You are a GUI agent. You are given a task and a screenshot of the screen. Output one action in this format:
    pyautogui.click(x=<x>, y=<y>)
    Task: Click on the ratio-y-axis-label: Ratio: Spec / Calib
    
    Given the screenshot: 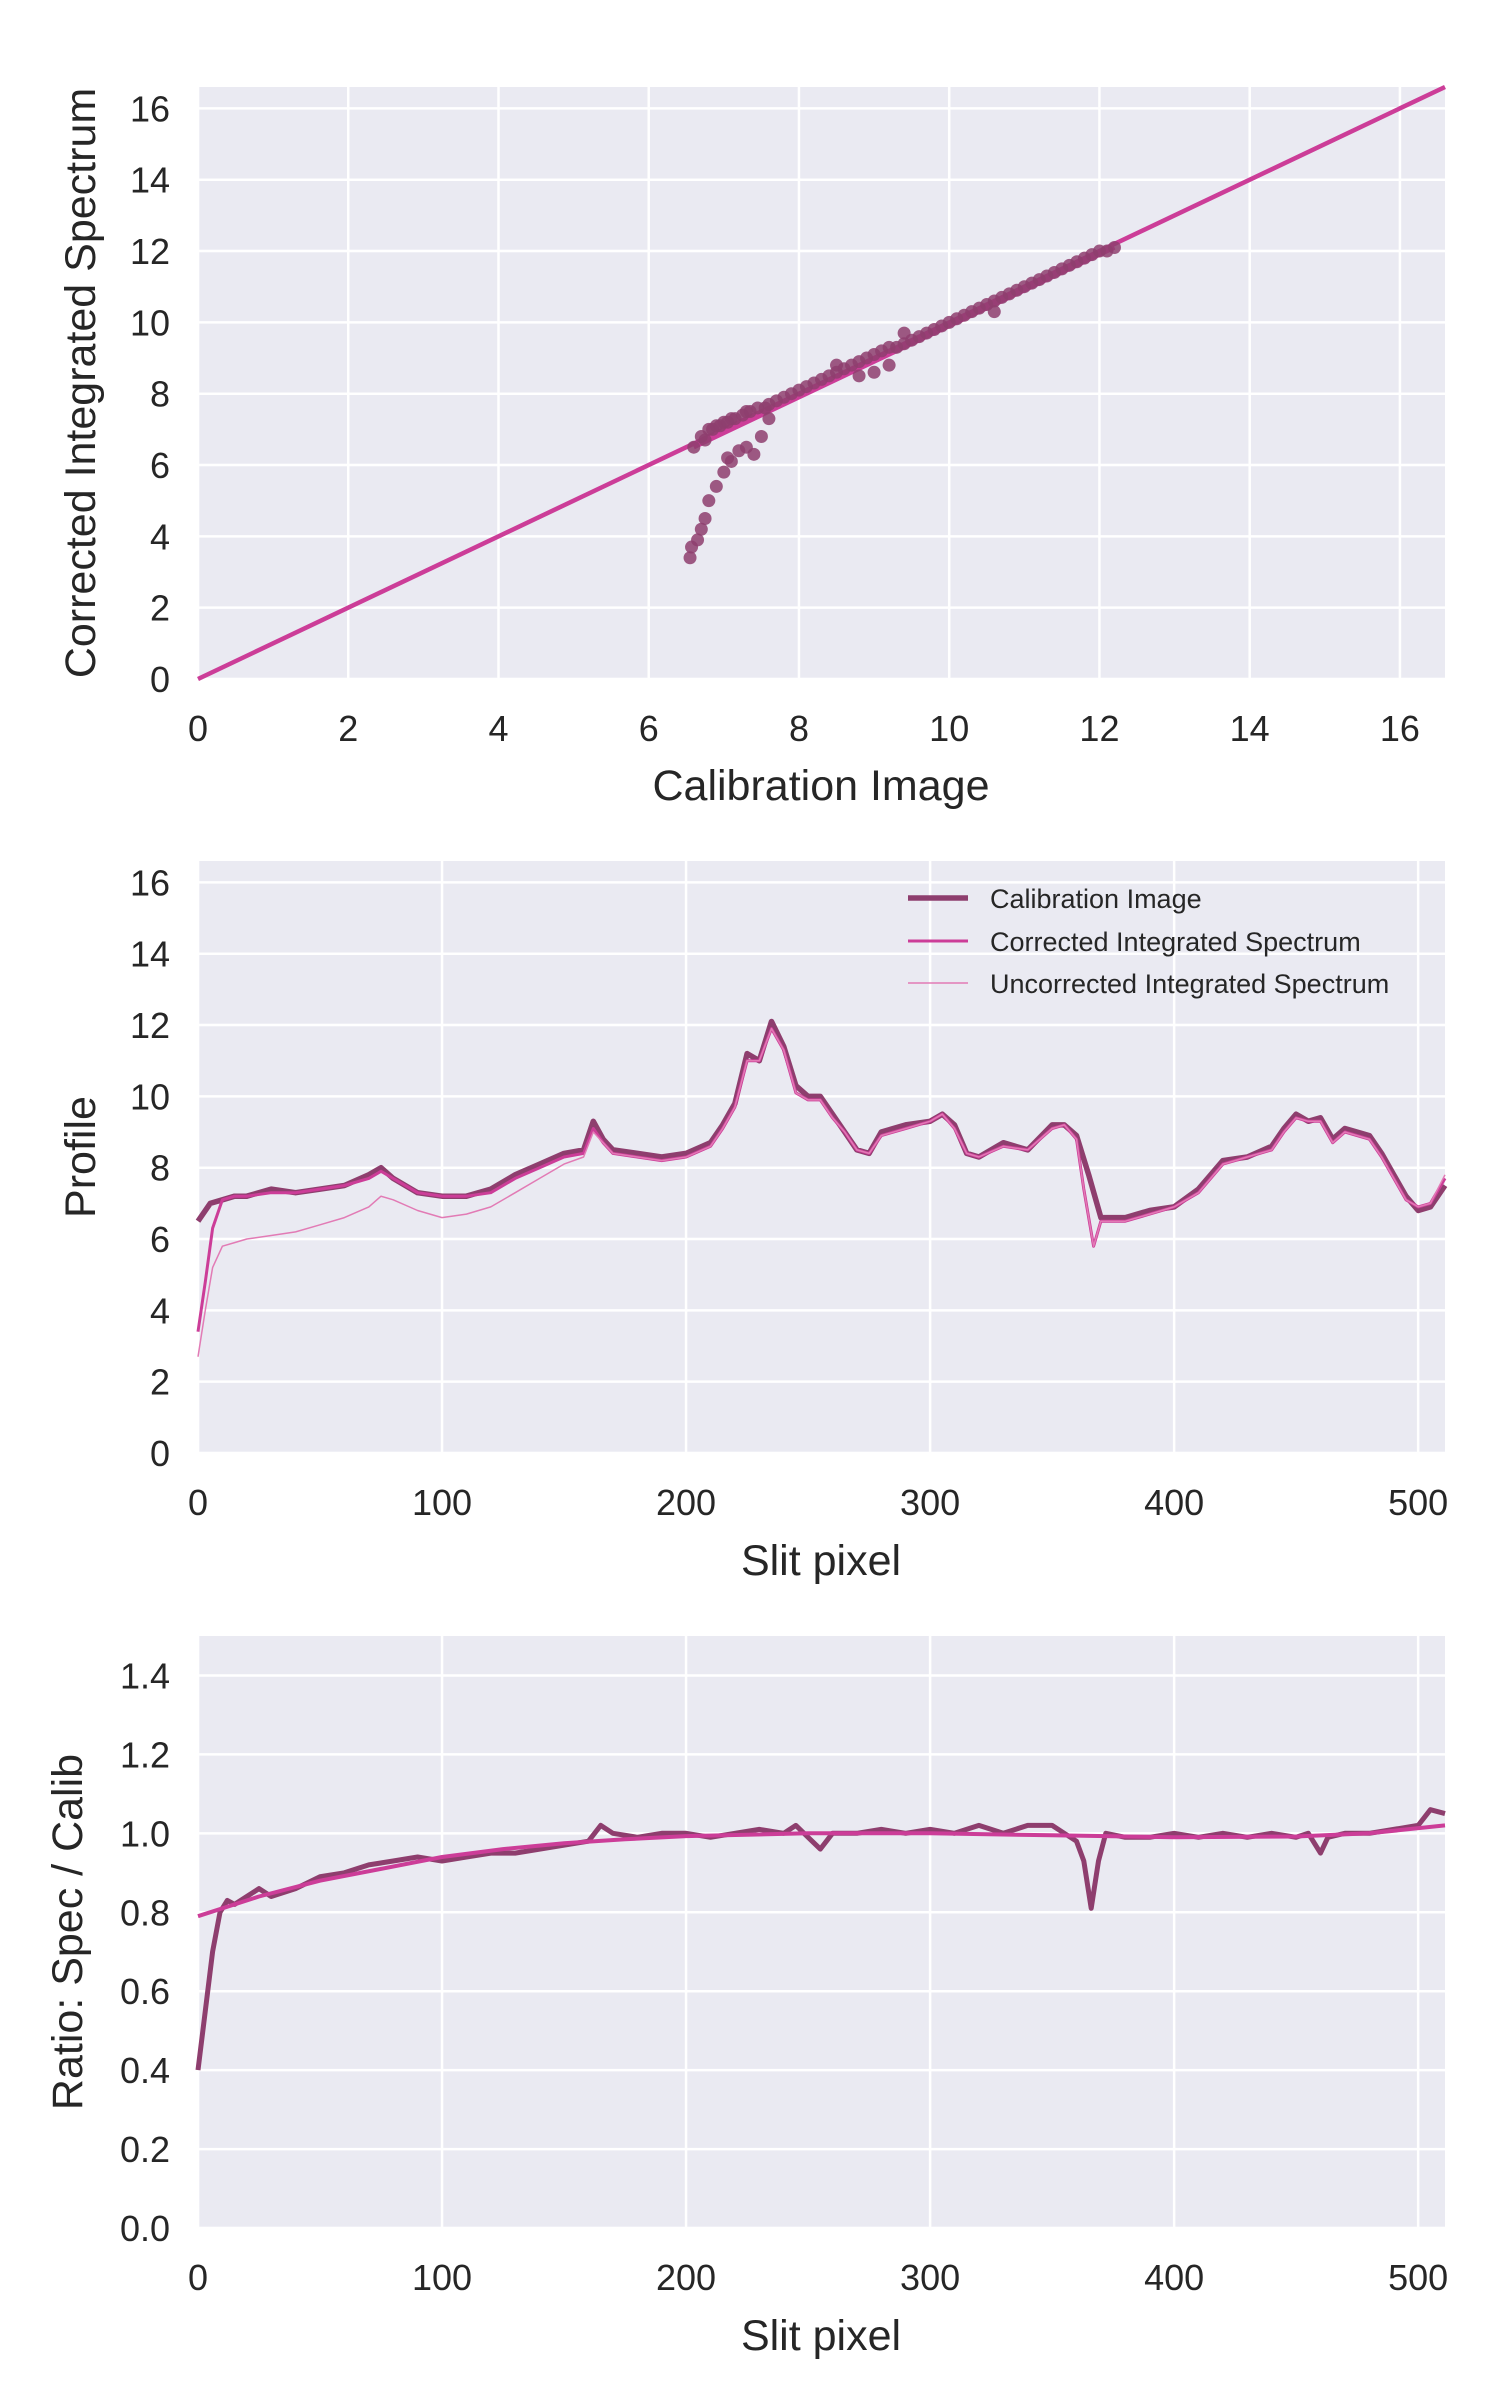 What is the action you would take?
    pyautogui.click(x=68, y=1932)
    